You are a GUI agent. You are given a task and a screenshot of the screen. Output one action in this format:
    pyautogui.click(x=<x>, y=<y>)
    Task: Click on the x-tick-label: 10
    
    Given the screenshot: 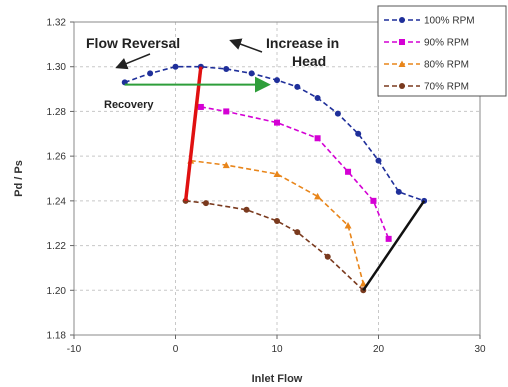 What is the action you would take?
    pyautogui.click(x=277, y=349)
    